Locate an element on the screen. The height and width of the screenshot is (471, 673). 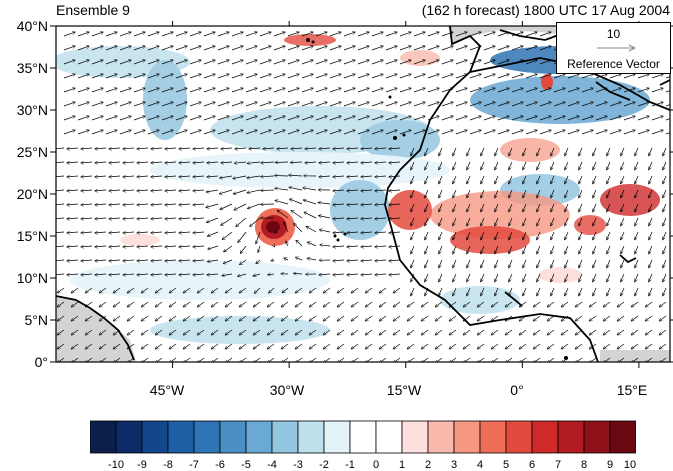
colorbar is located at coordinates (363, 437).